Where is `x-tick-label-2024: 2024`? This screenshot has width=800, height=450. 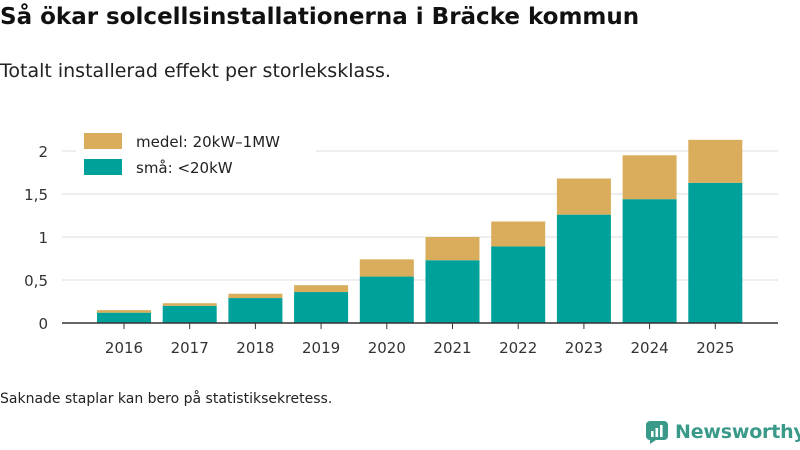
x-tick-label-2024: 2024 is located at coordinates (650, 348).